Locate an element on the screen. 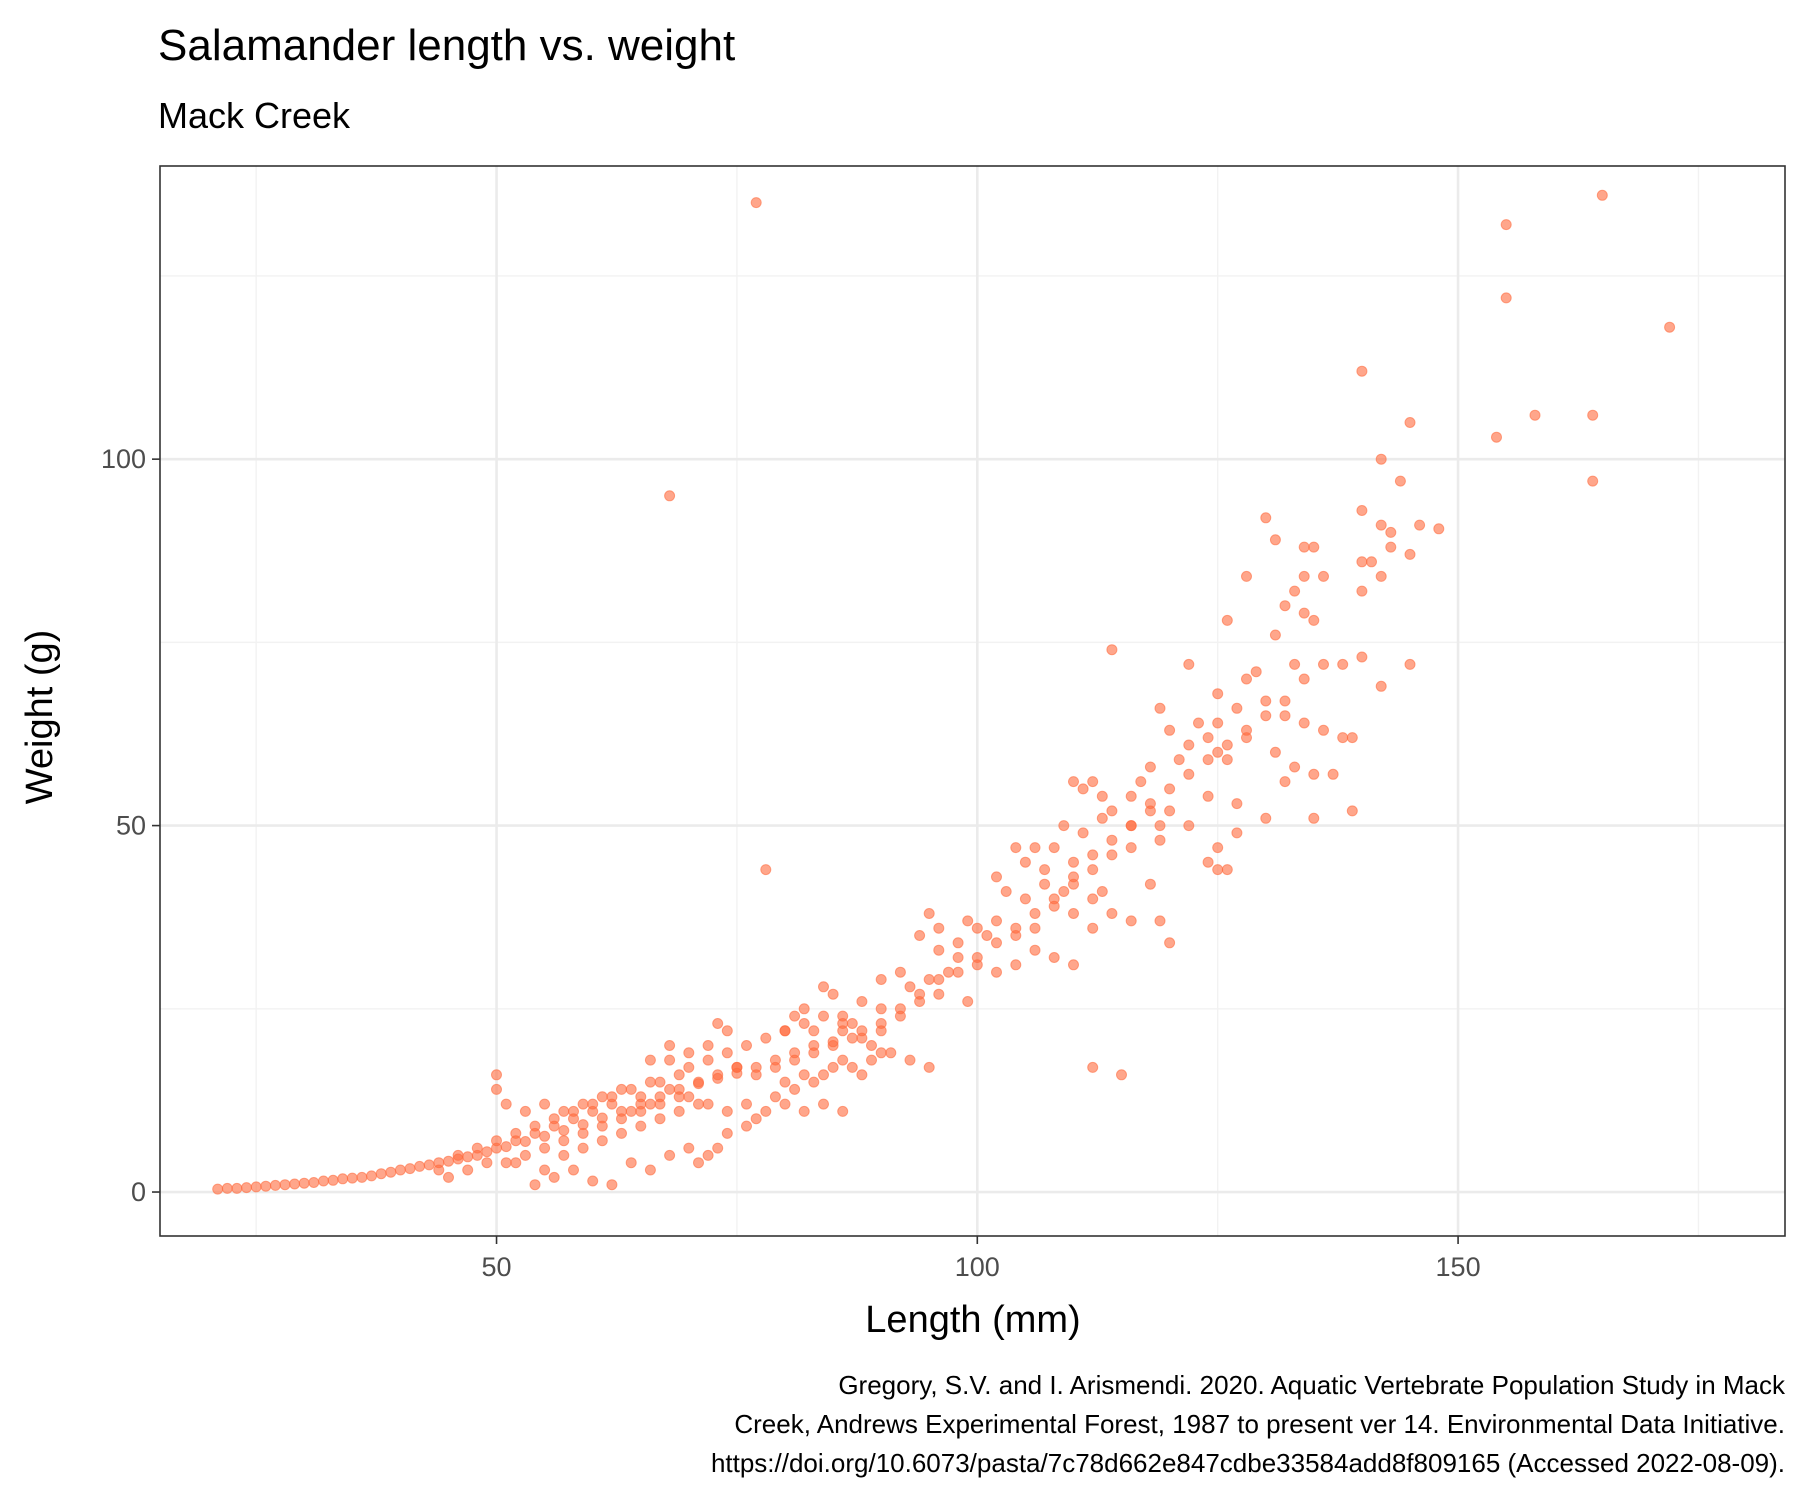 Image resolution: width=1800 pixels, height=1500 pixels. y-tick-label: 0 is located at coordinates (138, 1192).